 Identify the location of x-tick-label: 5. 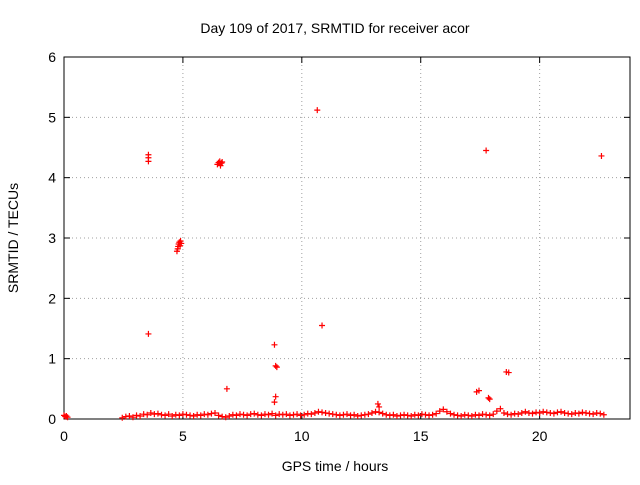
(183, 436).